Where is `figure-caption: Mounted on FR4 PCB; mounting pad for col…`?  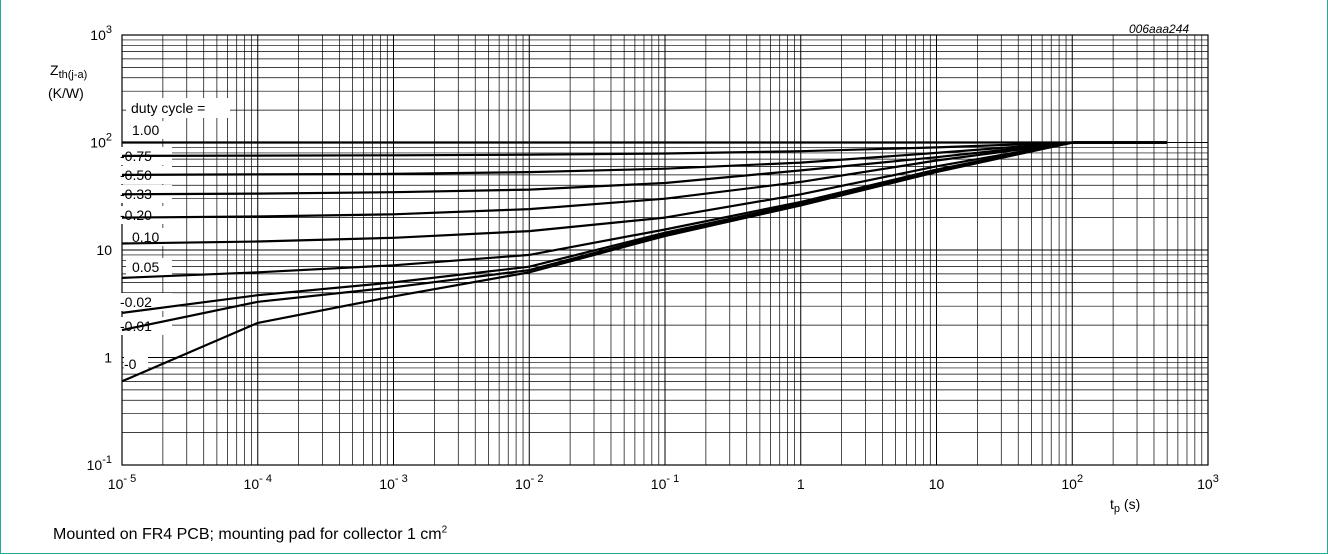
figure-caption: Mounted on FR4 PCB; mounting pad for col… is located at coordinates (250, 534).